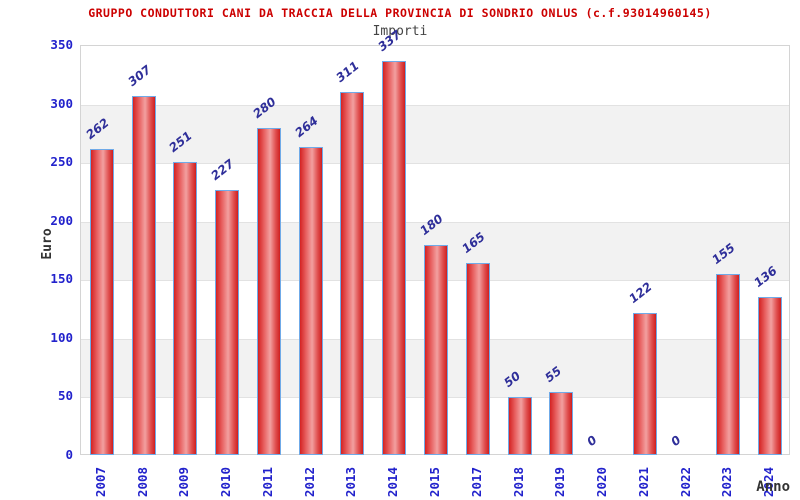 This screenshot has width=800, height=500. Describe the element at coordinates (685, 482) in the screenshot. I see `x-tick-label: 2022` at that location.